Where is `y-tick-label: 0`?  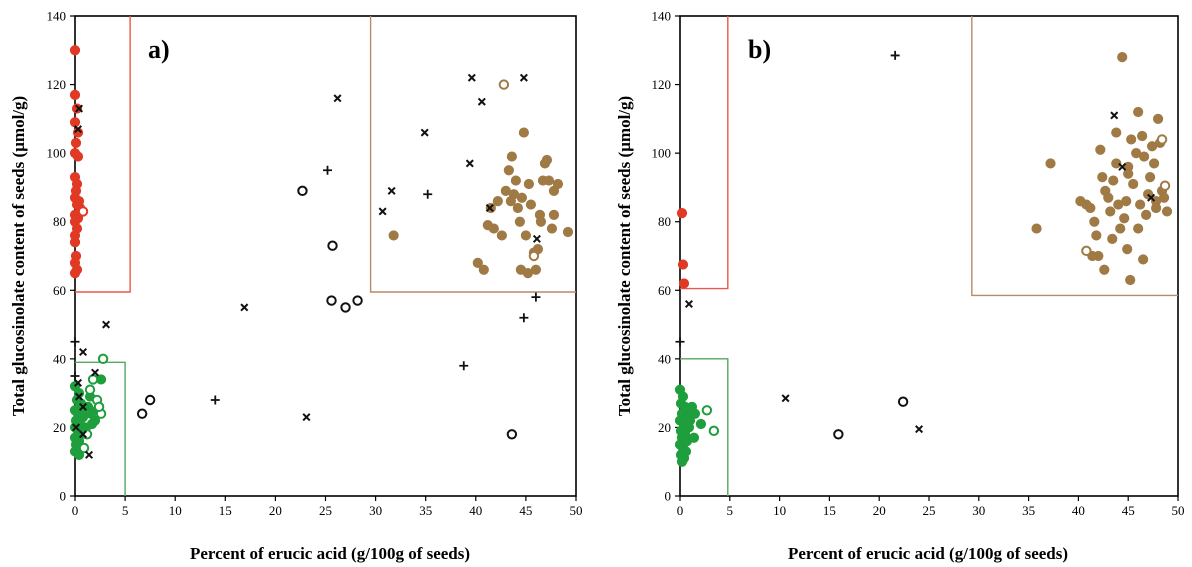
y-tick-label: 0 is located at coordinates (668, 496).